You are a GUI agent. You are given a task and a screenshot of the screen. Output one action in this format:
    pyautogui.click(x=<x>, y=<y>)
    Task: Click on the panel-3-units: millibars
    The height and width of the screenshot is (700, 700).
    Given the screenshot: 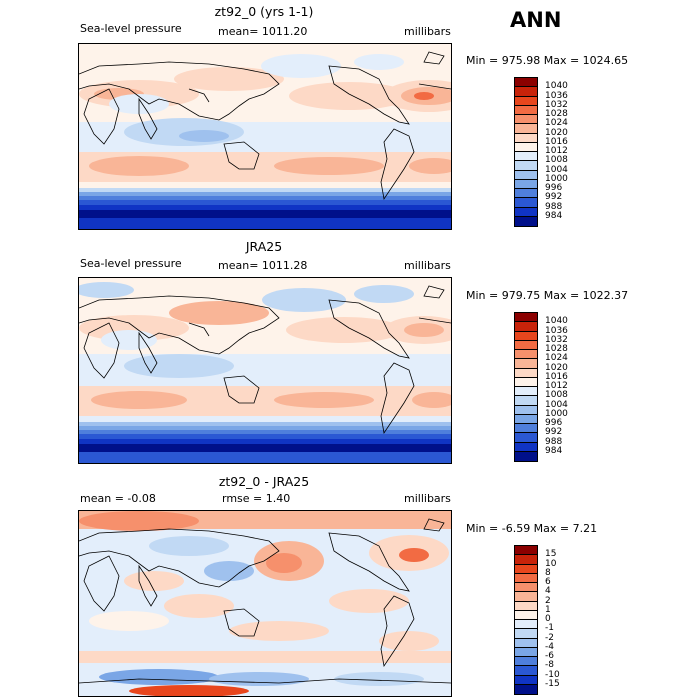 What is the action you would take?
    pyautogui.click(x=427, y=498)
    